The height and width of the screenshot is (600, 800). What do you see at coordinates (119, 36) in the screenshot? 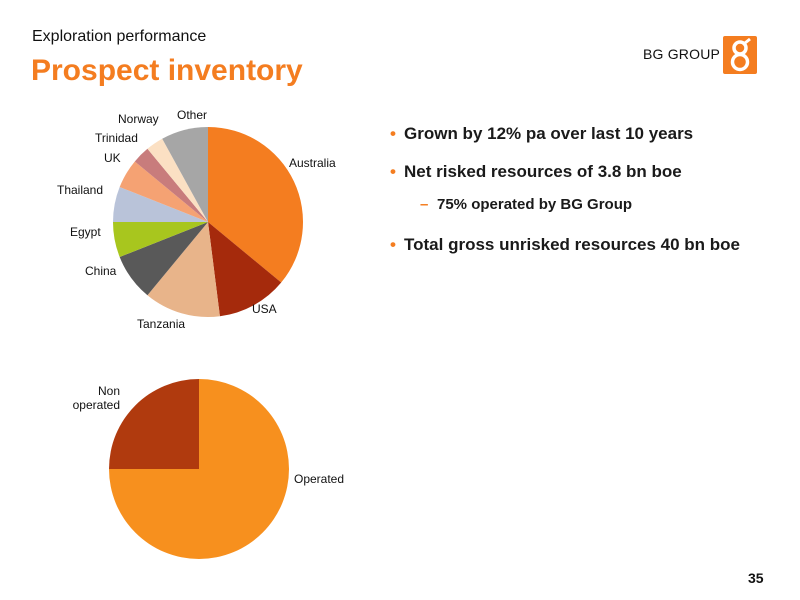
I see `section-subtitle: Exploration performance` at bounding box center [119, 36].